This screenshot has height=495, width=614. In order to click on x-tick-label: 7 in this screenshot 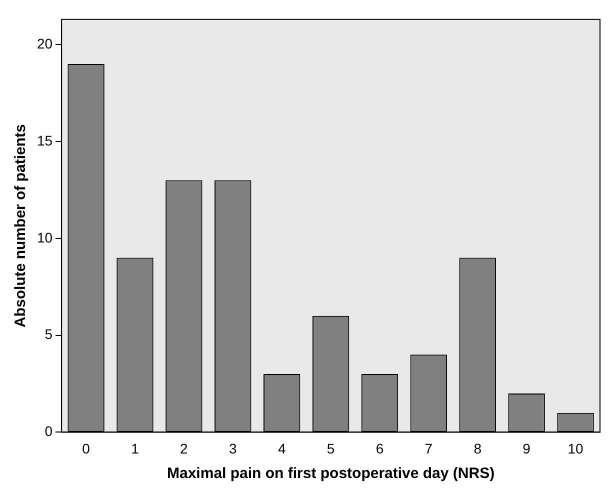, I will do `click(428, 448)`.